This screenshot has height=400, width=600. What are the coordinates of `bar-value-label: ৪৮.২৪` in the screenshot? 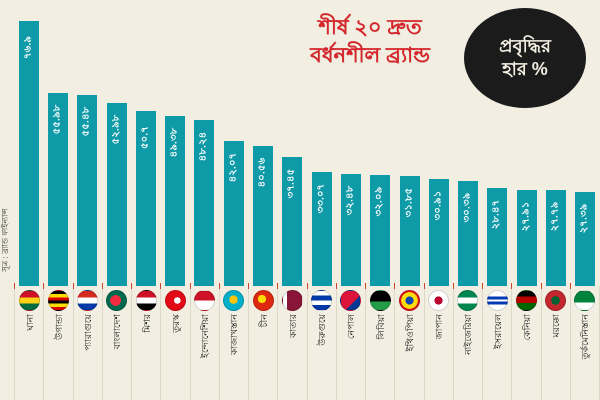 It's located at (203, 146).